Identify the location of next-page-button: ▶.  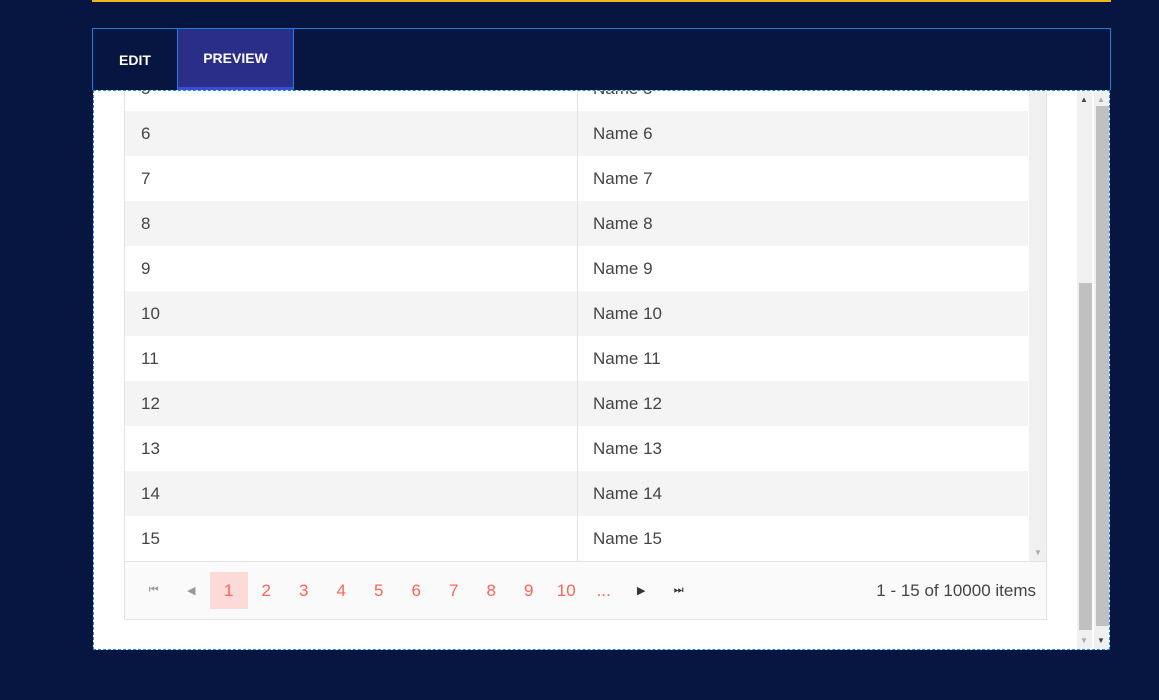
(642, 590).